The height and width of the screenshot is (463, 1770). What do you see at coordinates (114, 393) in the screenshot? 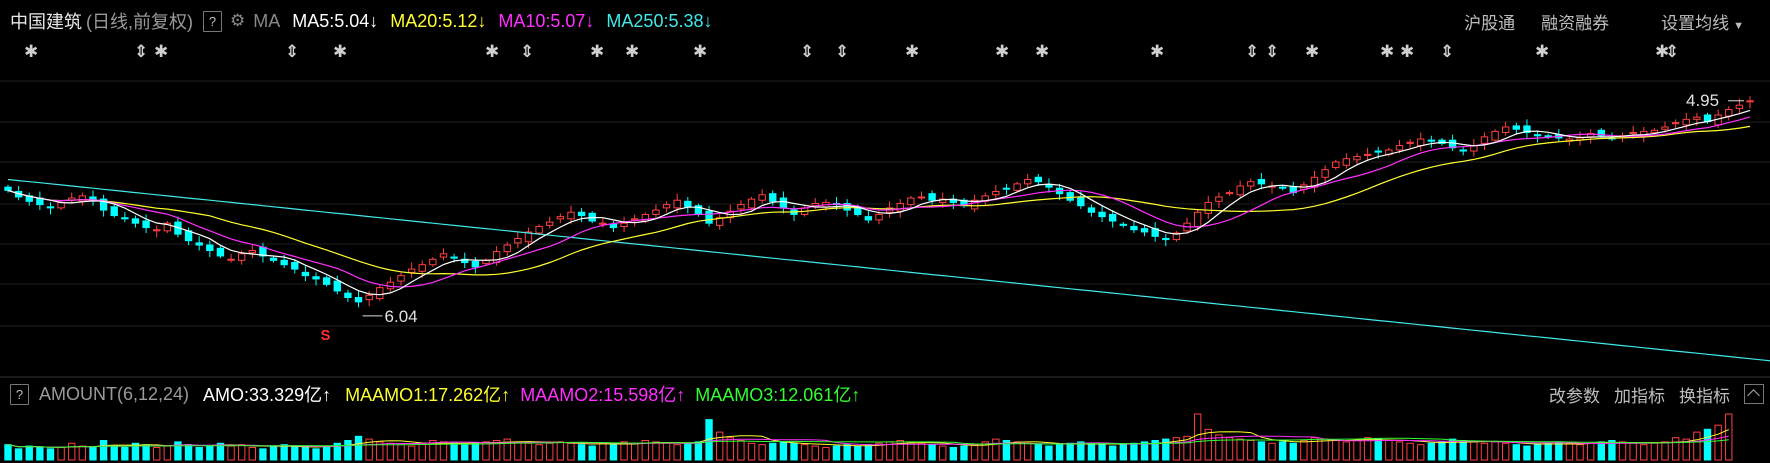
I see `indicator-name: AMOUNT(6,12,24)` at bounding box center [114, 393].